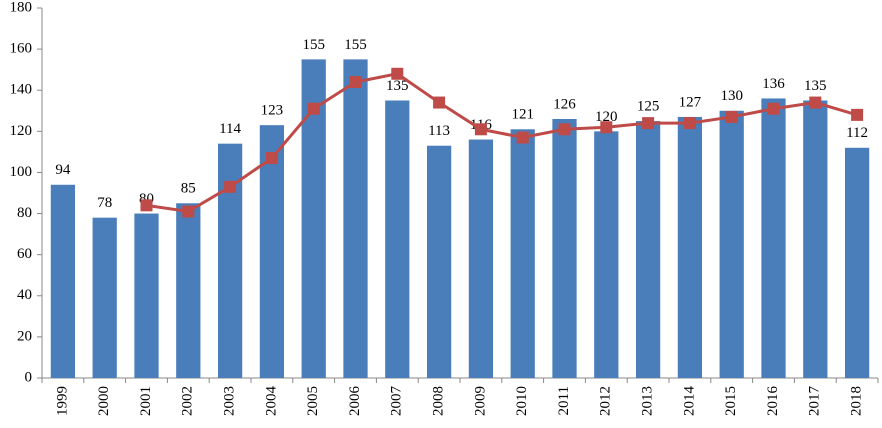  What do you see at coordinates (439, 401) in the screenshot?
I see `x-tick-label: 2008` at bounding box center [439, 401].